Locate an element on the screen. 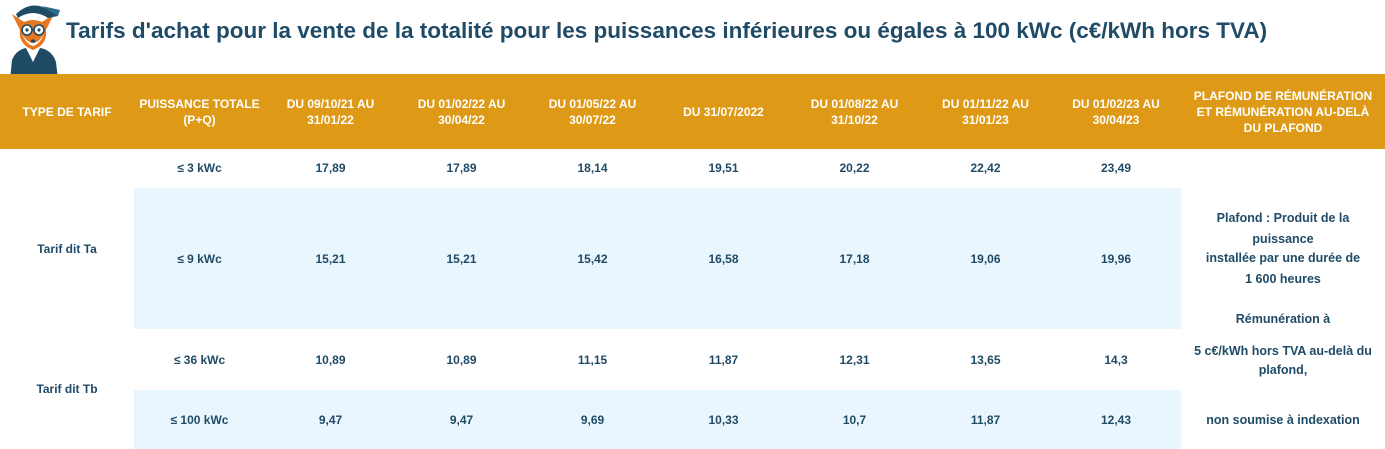 This screenshot has width=1385, height=449. header-period-4: DU 31/07/2022 is located at coordinates (723, 111).